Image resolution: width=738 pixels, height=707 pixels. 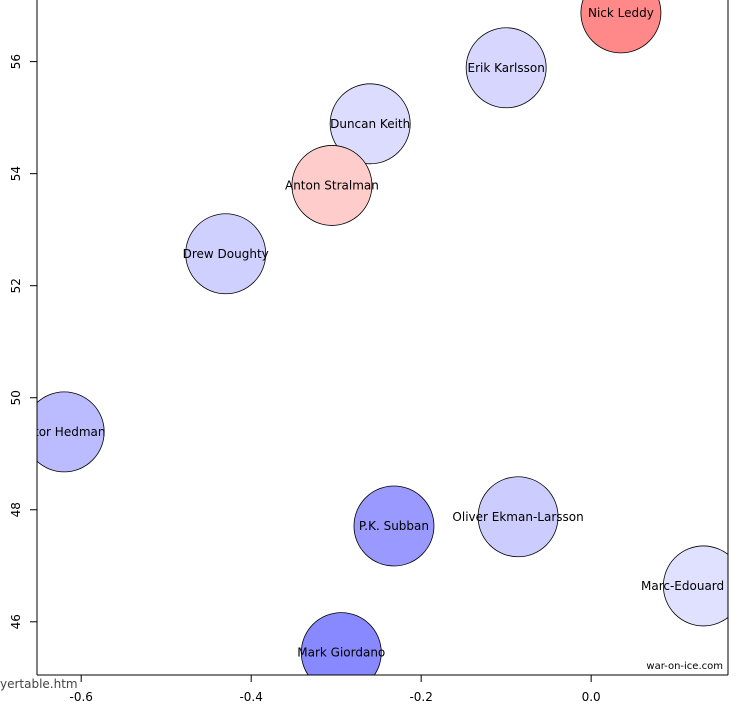 I want to click on bubble-label: P.K. Subban, so click(x=394, y=526).